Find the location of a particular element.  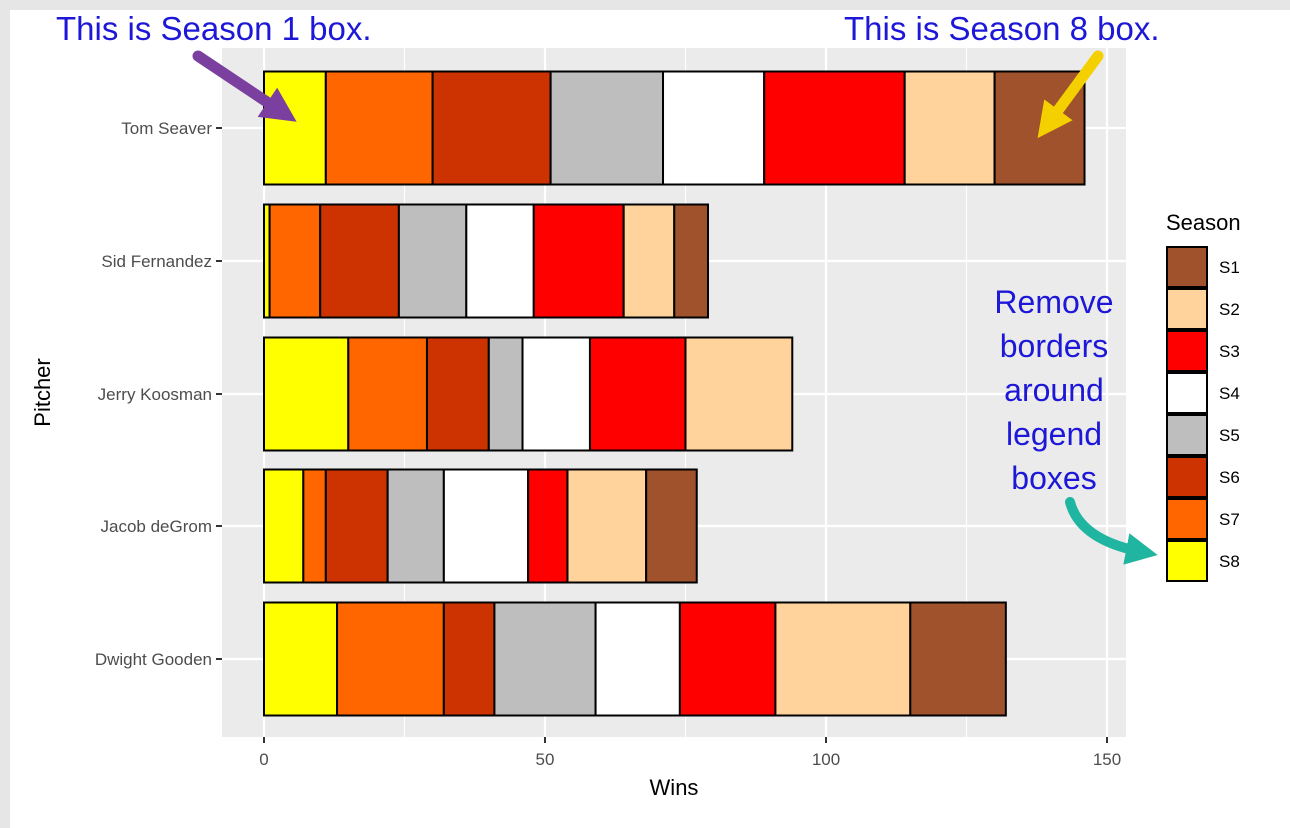

y-tick-label: Dwight Gooden is located at coordinates (153, 659).